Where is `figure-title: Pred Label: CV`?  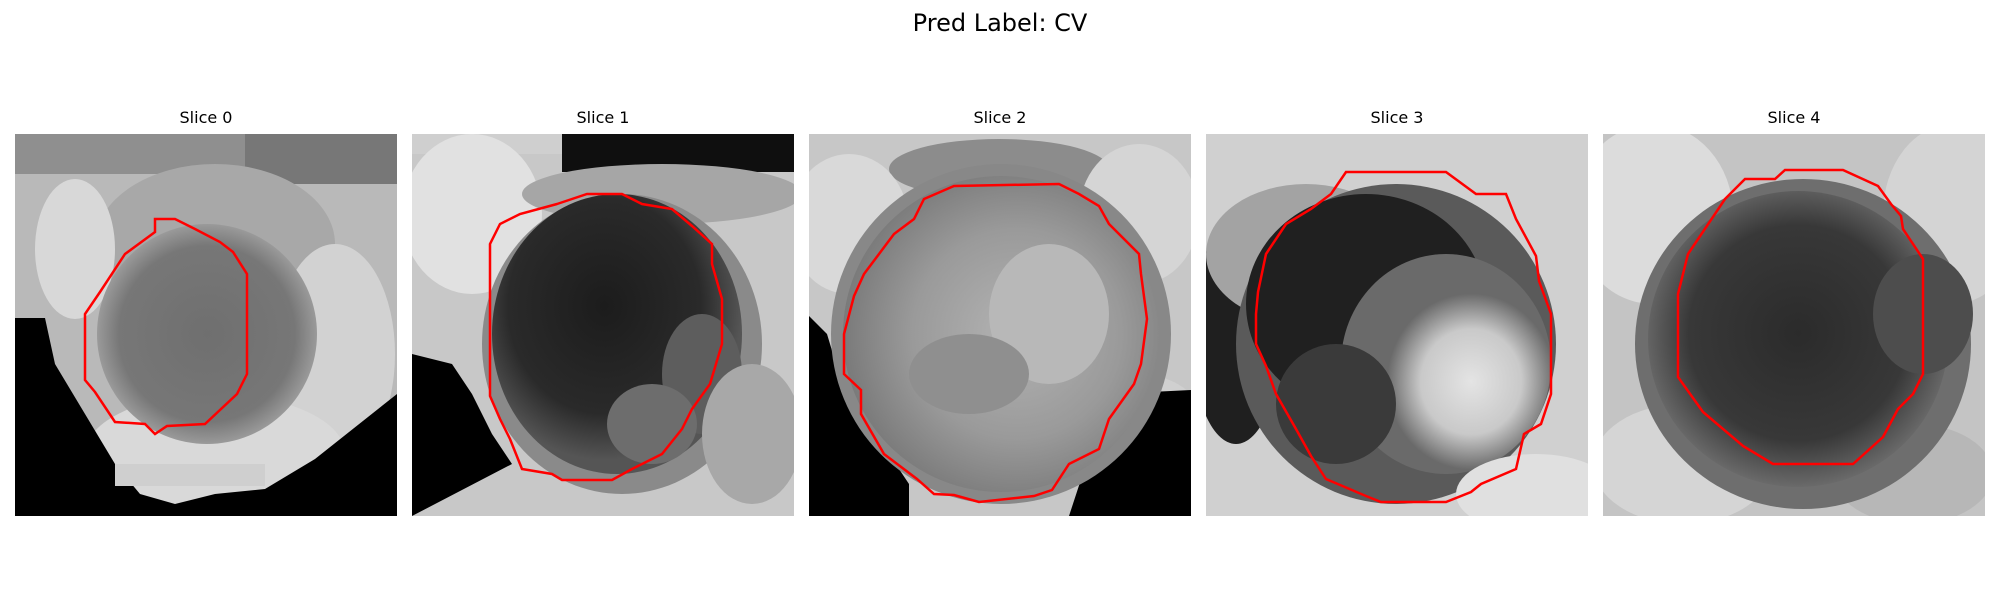
figure-title: Pred Label: CV is located at coordinates (1000, 23).